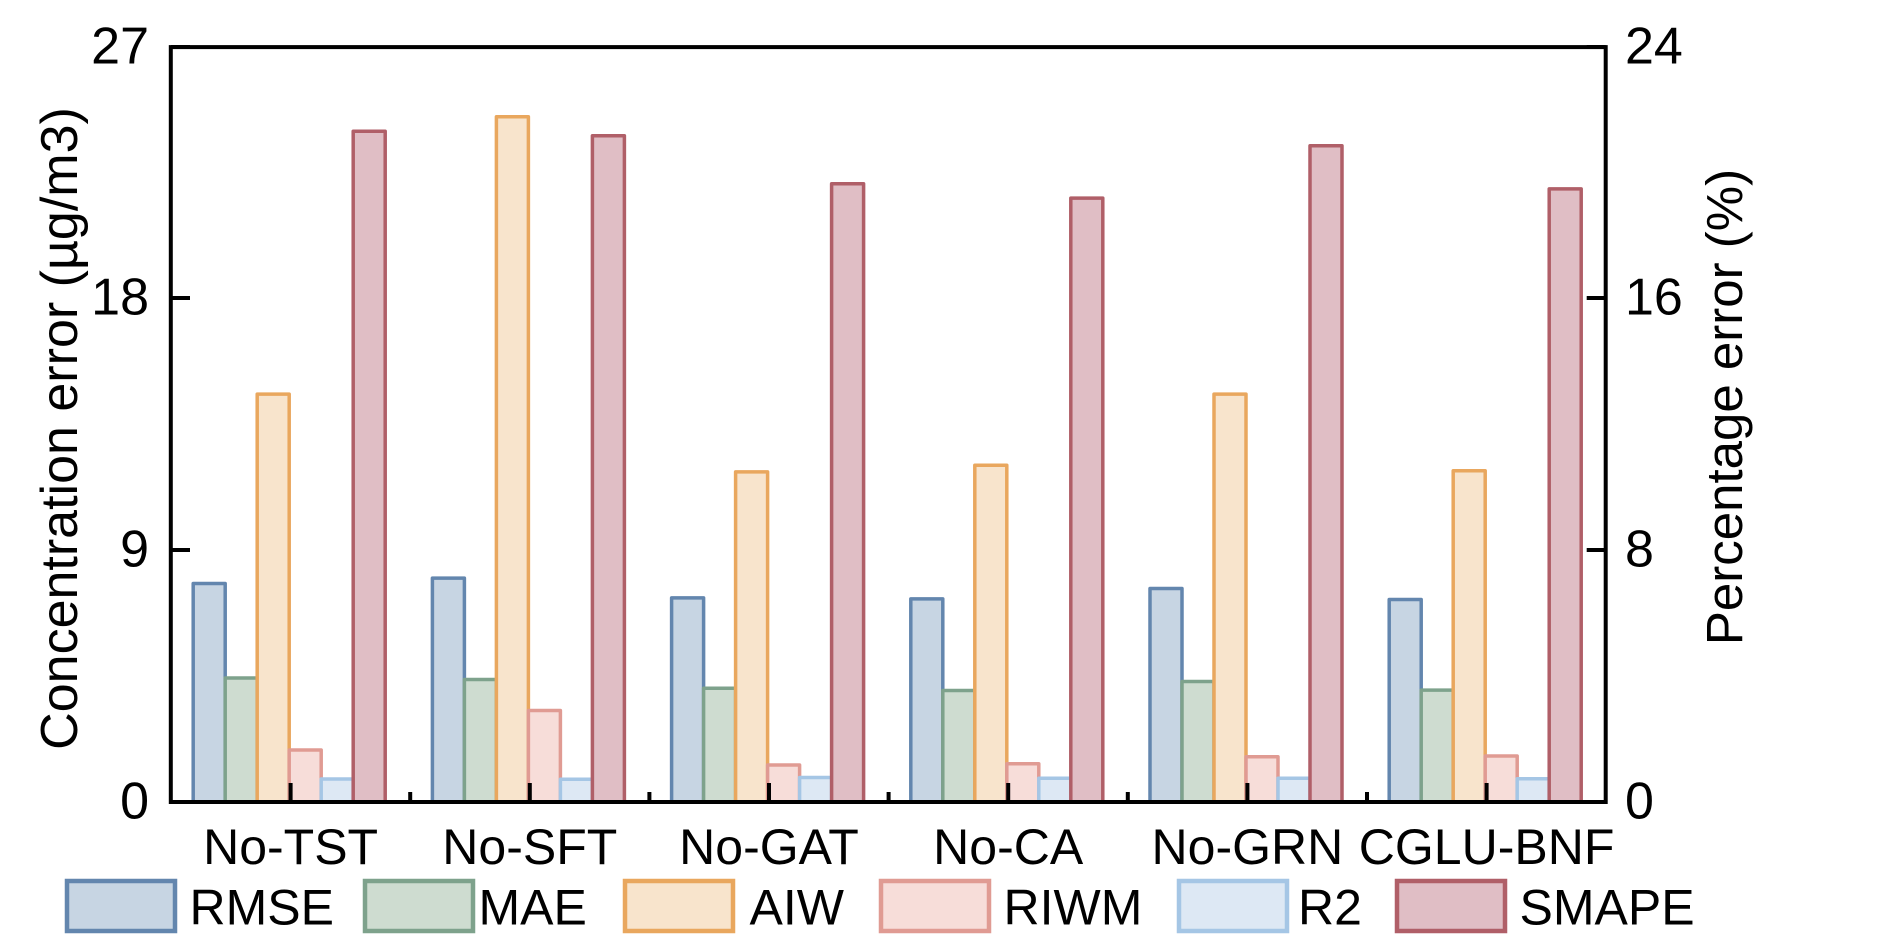 Image resolution: width=1890 pixels, height=945 pixels. I want to click on svg-text: RMSE, so click(262, 908).